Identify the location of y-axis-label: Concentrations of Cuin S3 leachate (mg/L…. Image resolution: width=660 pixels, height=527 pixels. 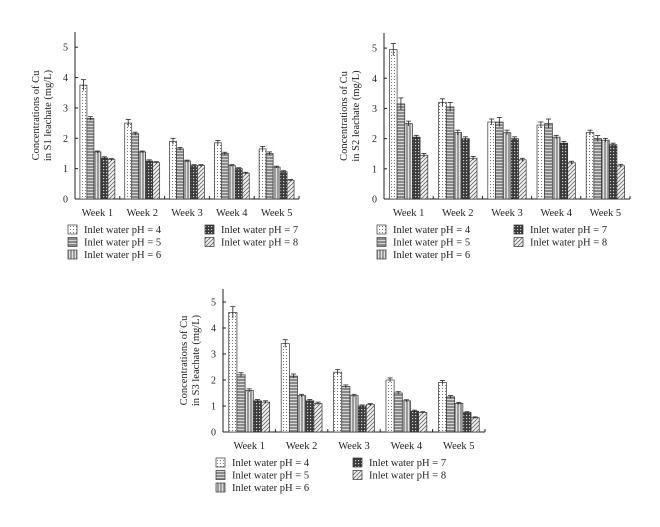
(190, 360).